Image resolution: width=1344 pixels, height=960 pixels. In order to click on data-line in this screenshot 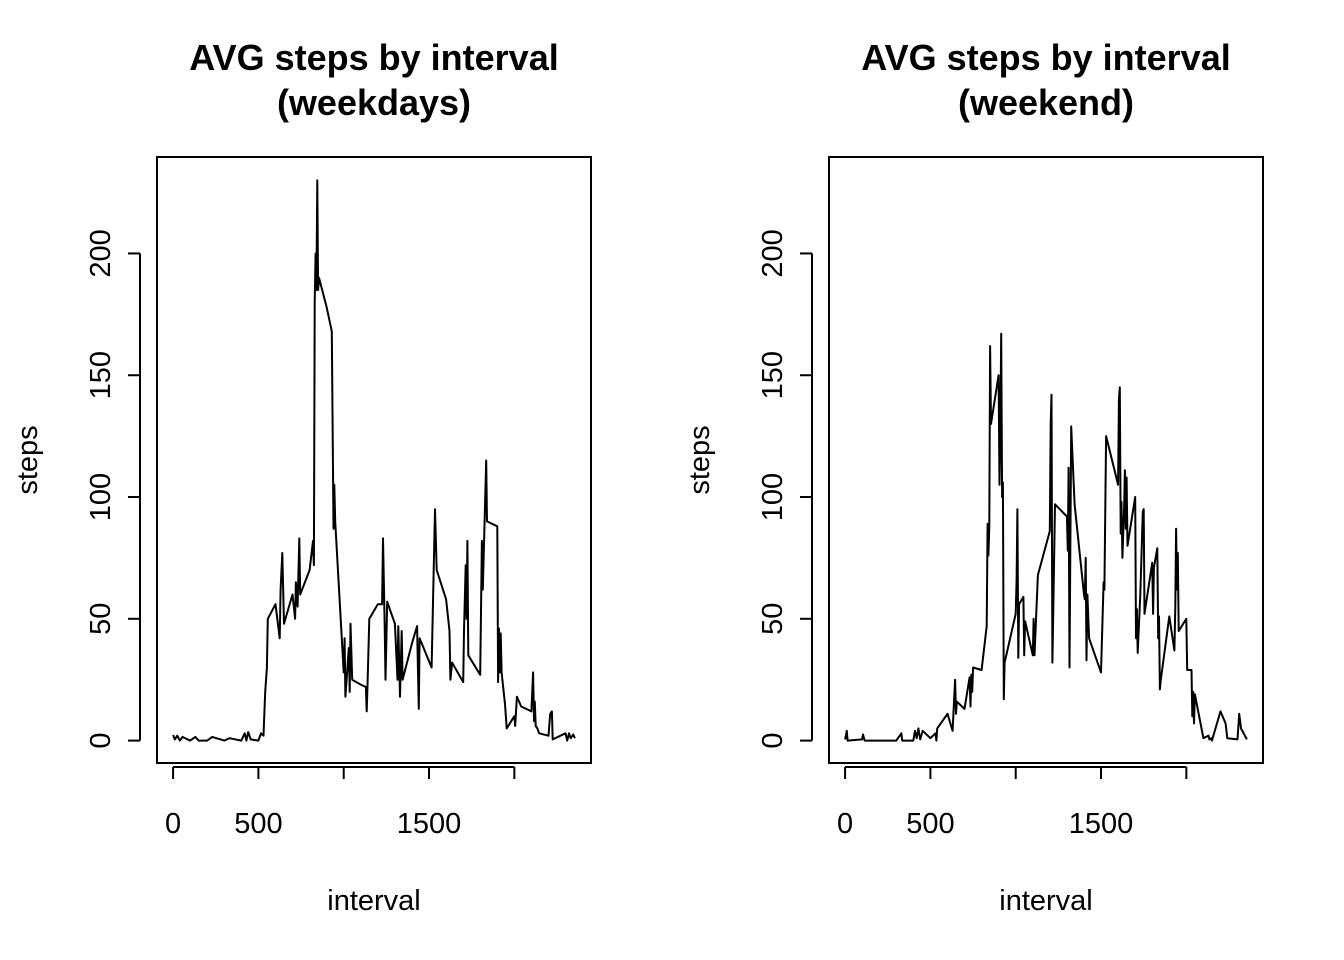, I will do `click(1046, 537)`.